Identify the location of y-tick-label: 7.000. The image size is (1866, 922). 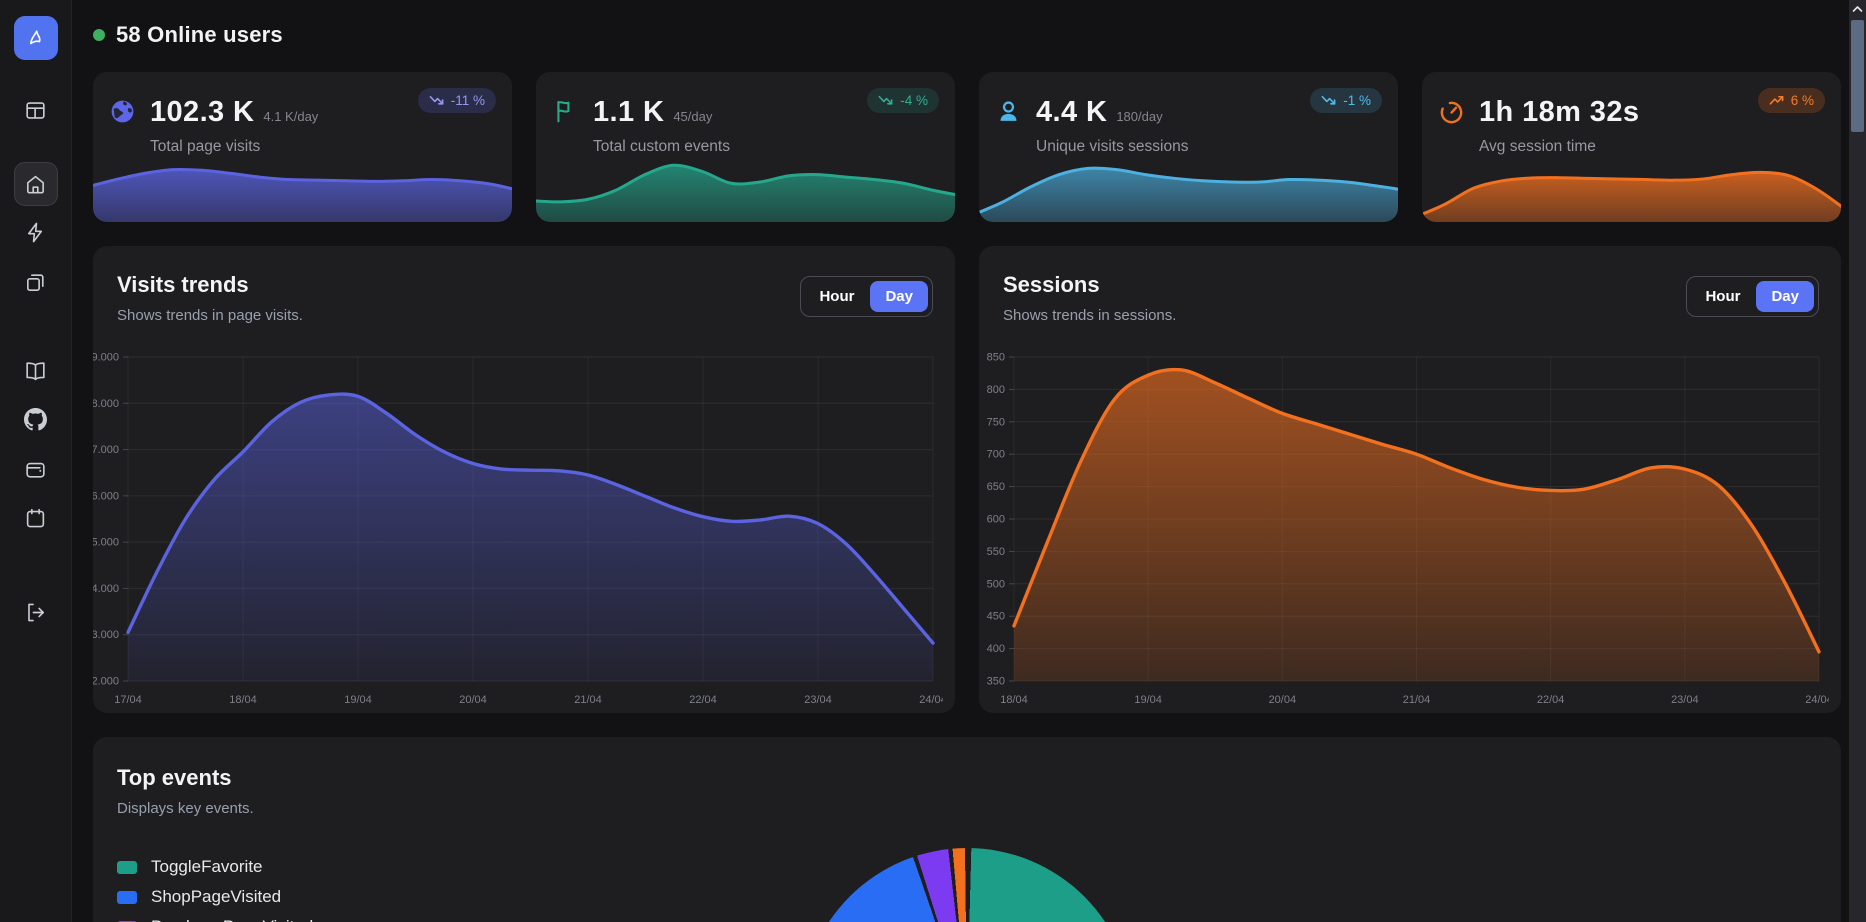
(106, 450).